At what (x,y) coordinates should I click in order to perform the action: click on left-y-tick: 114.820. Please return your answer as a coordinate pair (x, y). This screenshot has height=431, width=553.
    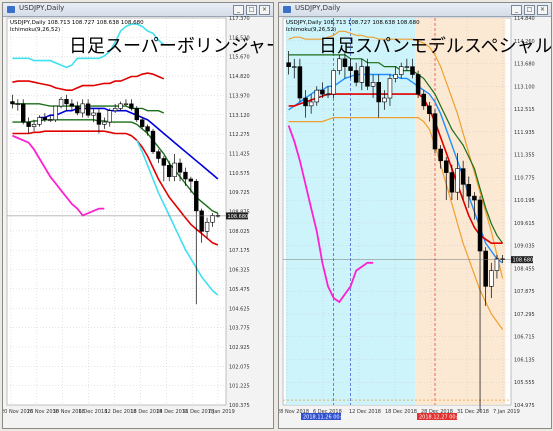
    Looking at the image, I should click on (239, 77).